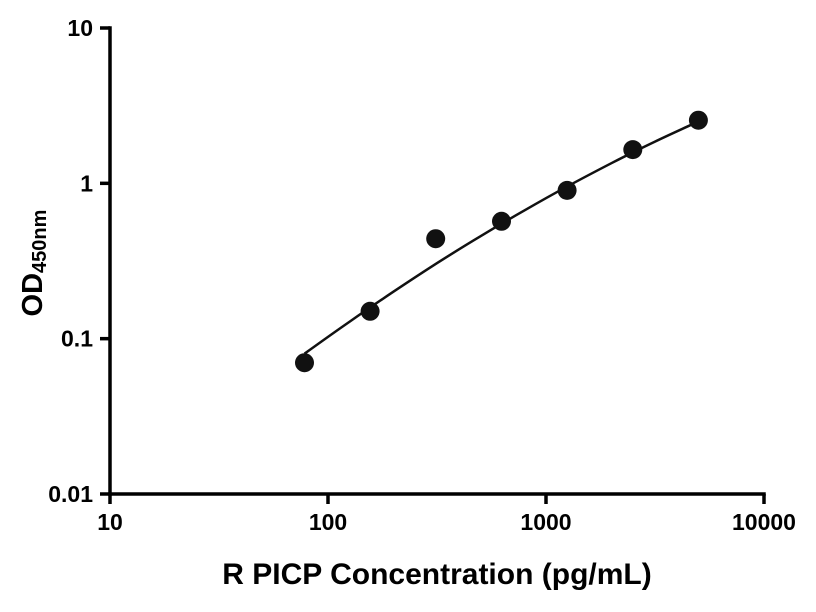 This screenshot has height=612, width=816. Describe the element at coordinates (328, 522) in the screenshot. I see `x-tick-label: 100` at that location.